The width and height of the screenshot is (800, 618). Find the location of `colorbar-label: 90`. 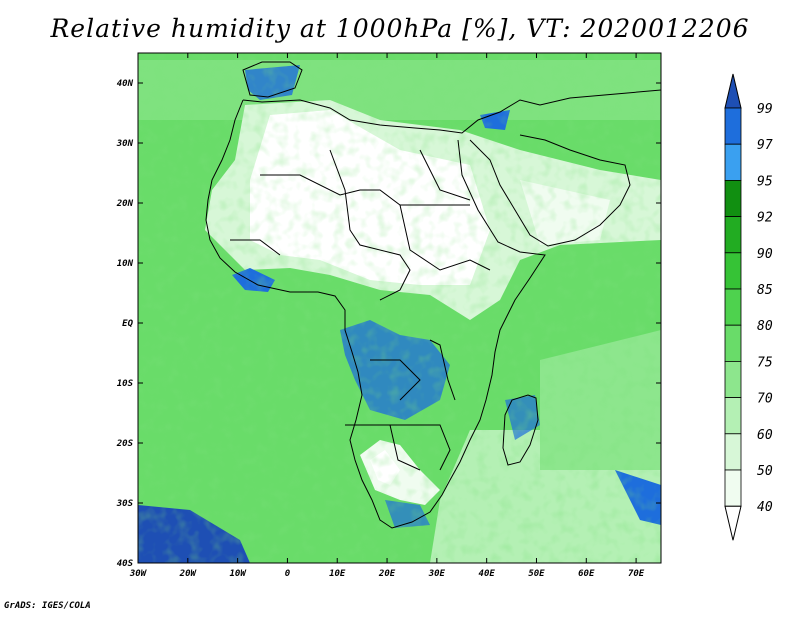

colorbar-label: 90 is located at coordinates (765, 254).